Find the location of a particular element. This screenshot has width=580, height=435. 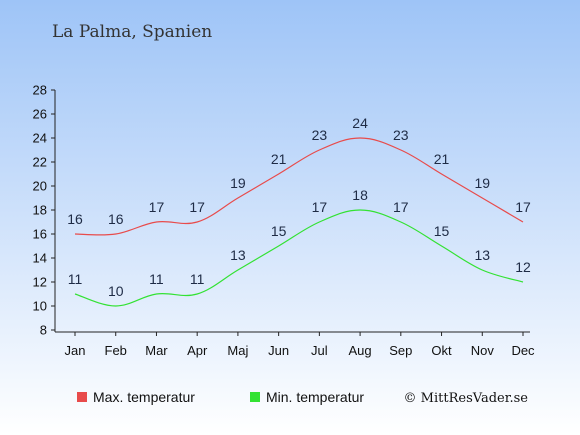

max-value-label: 24 is located at coordinates (360, 123).